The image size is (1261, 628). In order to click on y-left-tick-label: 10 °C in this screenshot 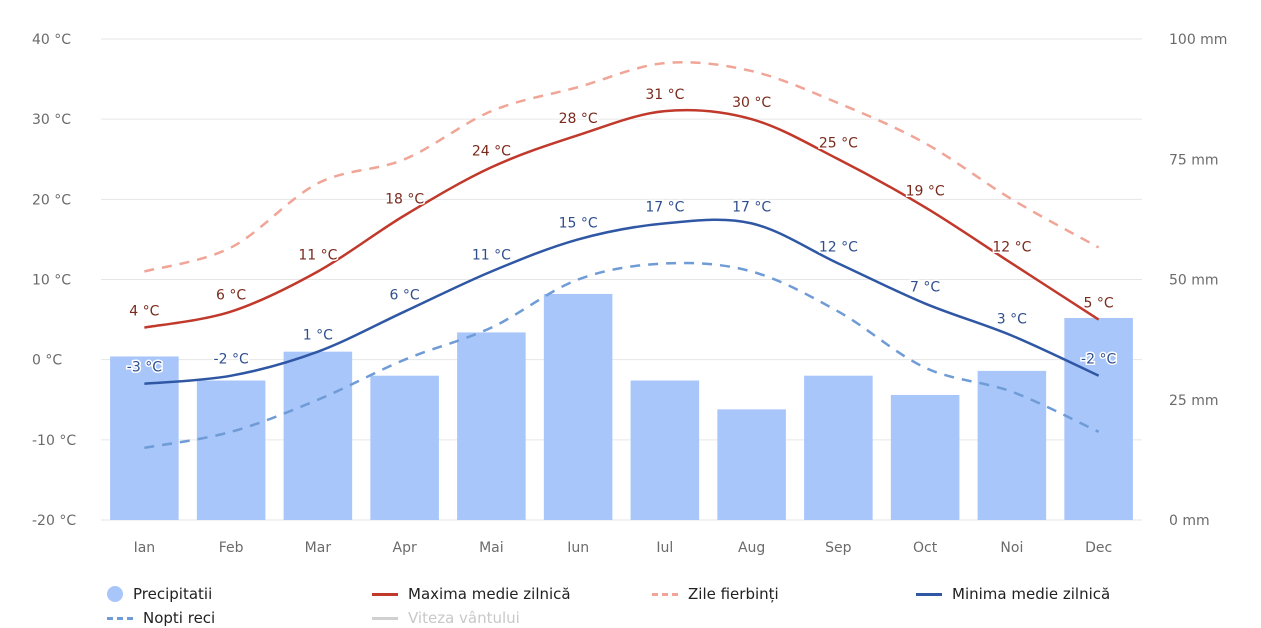, I will do `click(51, 281)`.